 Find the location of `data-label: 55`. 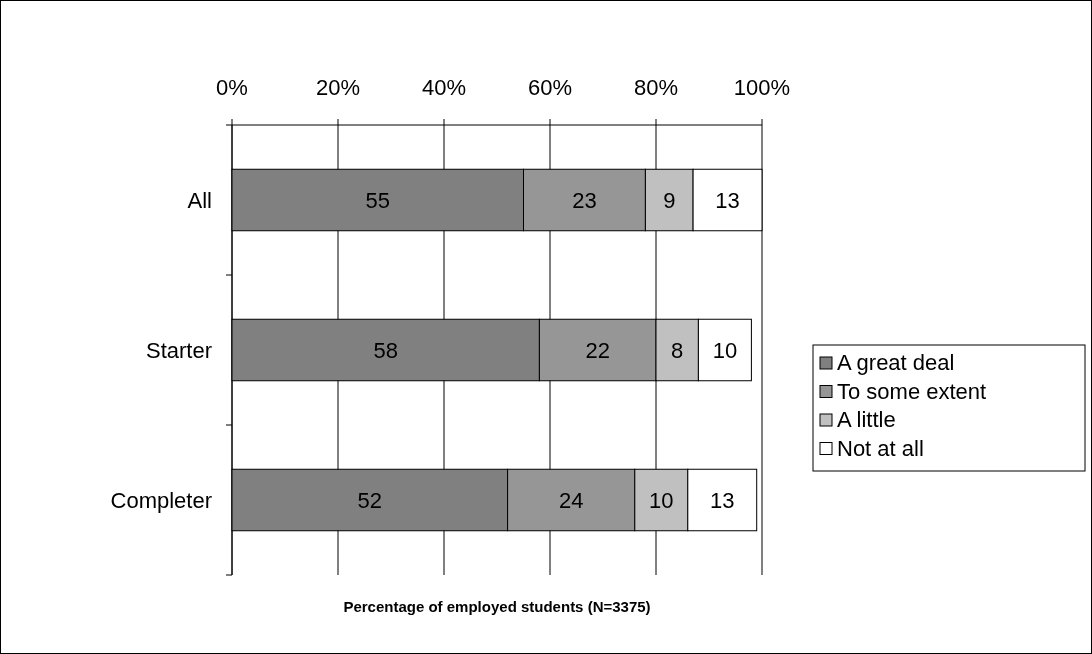

data-label: 55 is located at coordinates (377, 200).